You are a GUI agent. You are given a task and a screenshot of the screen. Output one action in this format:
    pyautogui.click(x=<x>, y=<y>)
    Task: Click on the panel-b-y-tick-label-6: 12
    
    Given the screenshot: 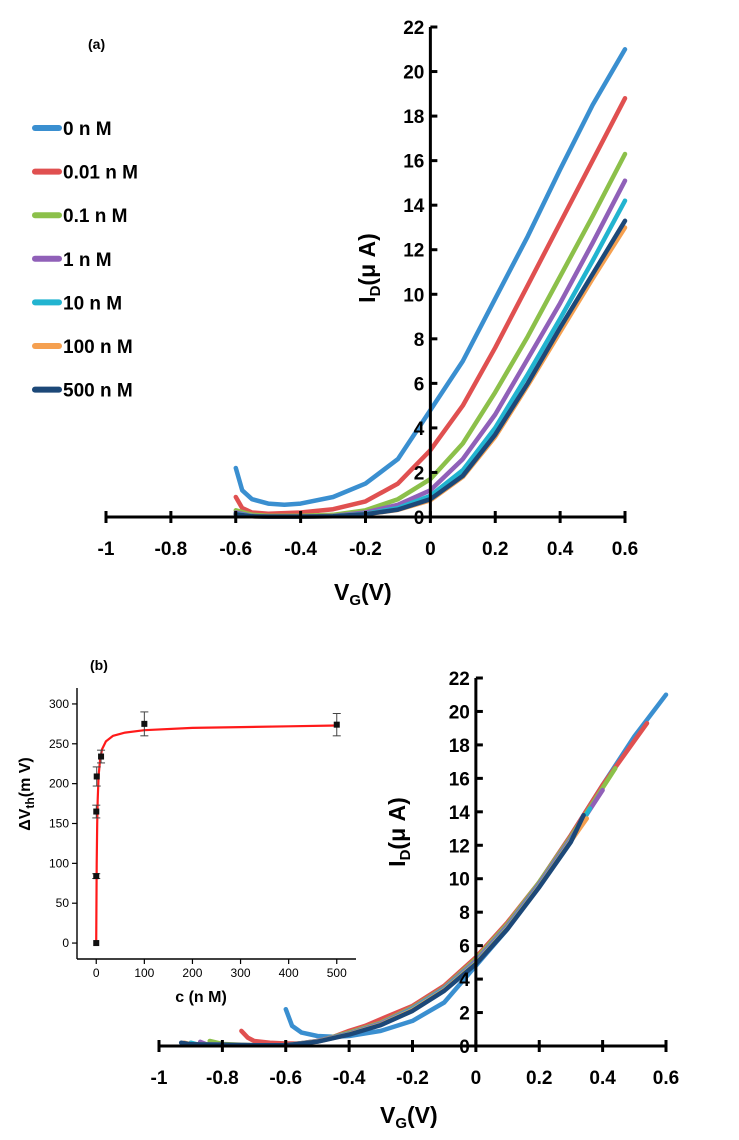 What is the action you would take?
    pyautogui.click(x=459, y=846)
    